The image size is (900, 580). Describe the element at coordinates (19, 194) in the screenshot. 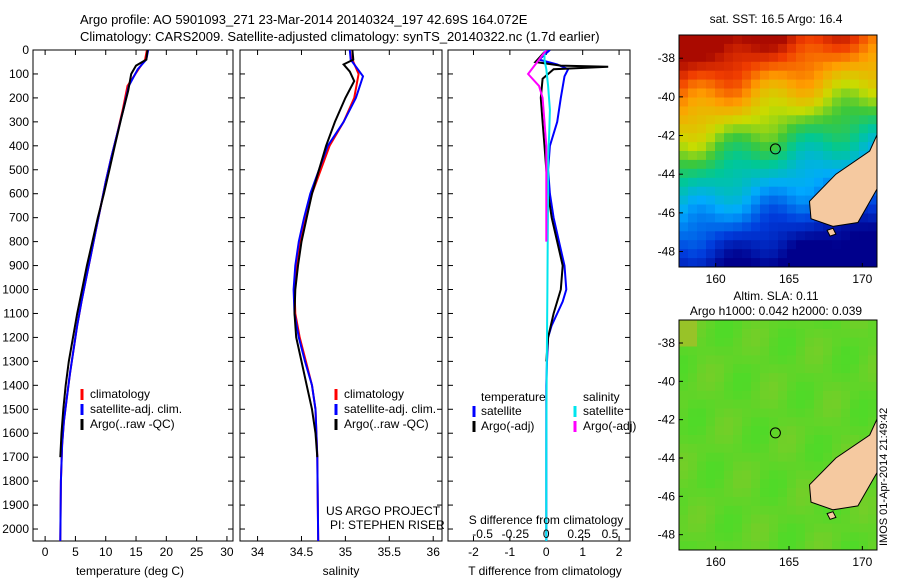

I see `y-tick-label: 600` at that location.